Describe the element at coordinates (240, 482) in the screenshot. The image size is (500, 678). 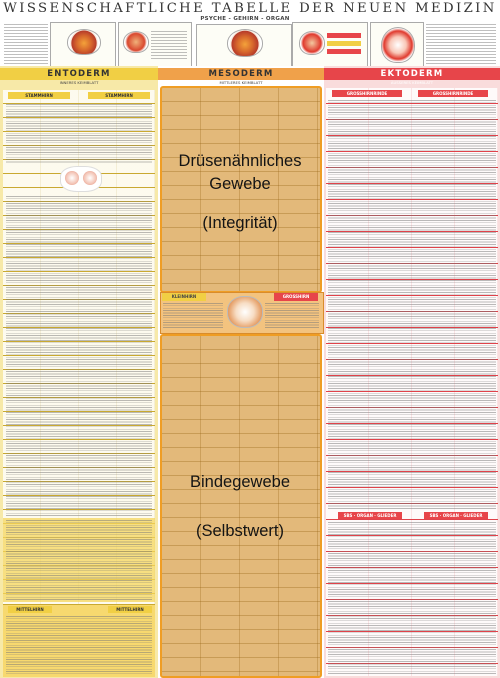
I see `lower-caption-line1: Bindegewebe` at that location.